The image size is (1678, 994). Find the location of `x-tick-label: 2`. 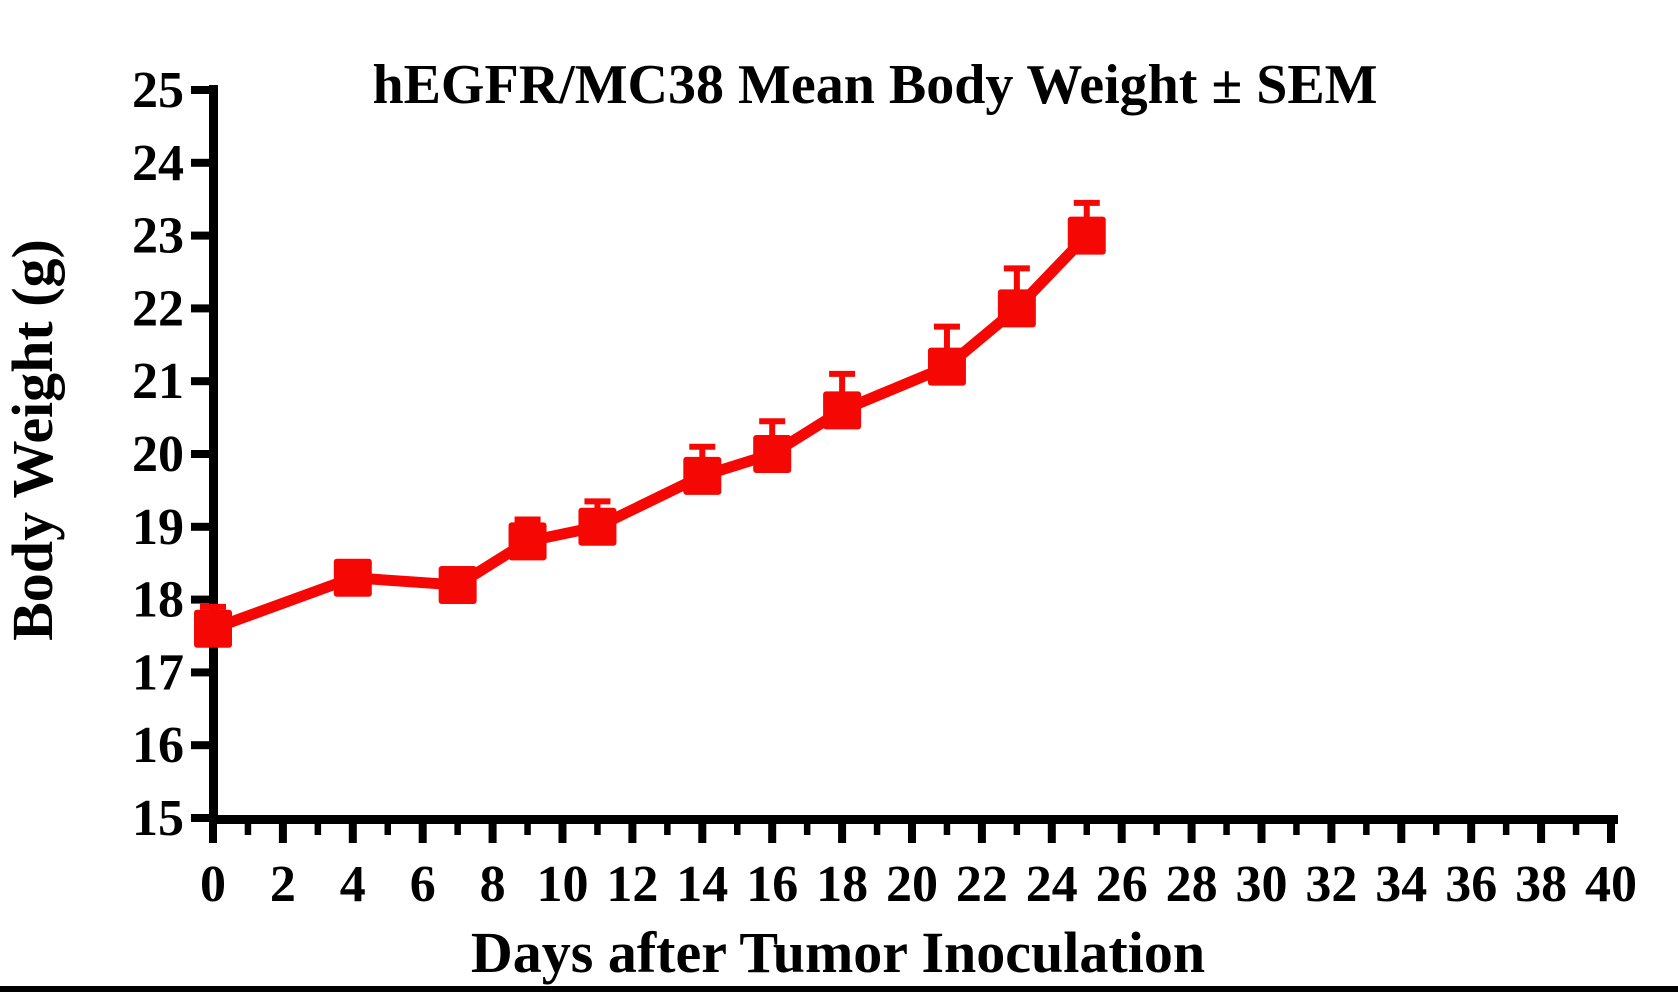

x-tick-label: 2 is located at coordinates (283, 884).